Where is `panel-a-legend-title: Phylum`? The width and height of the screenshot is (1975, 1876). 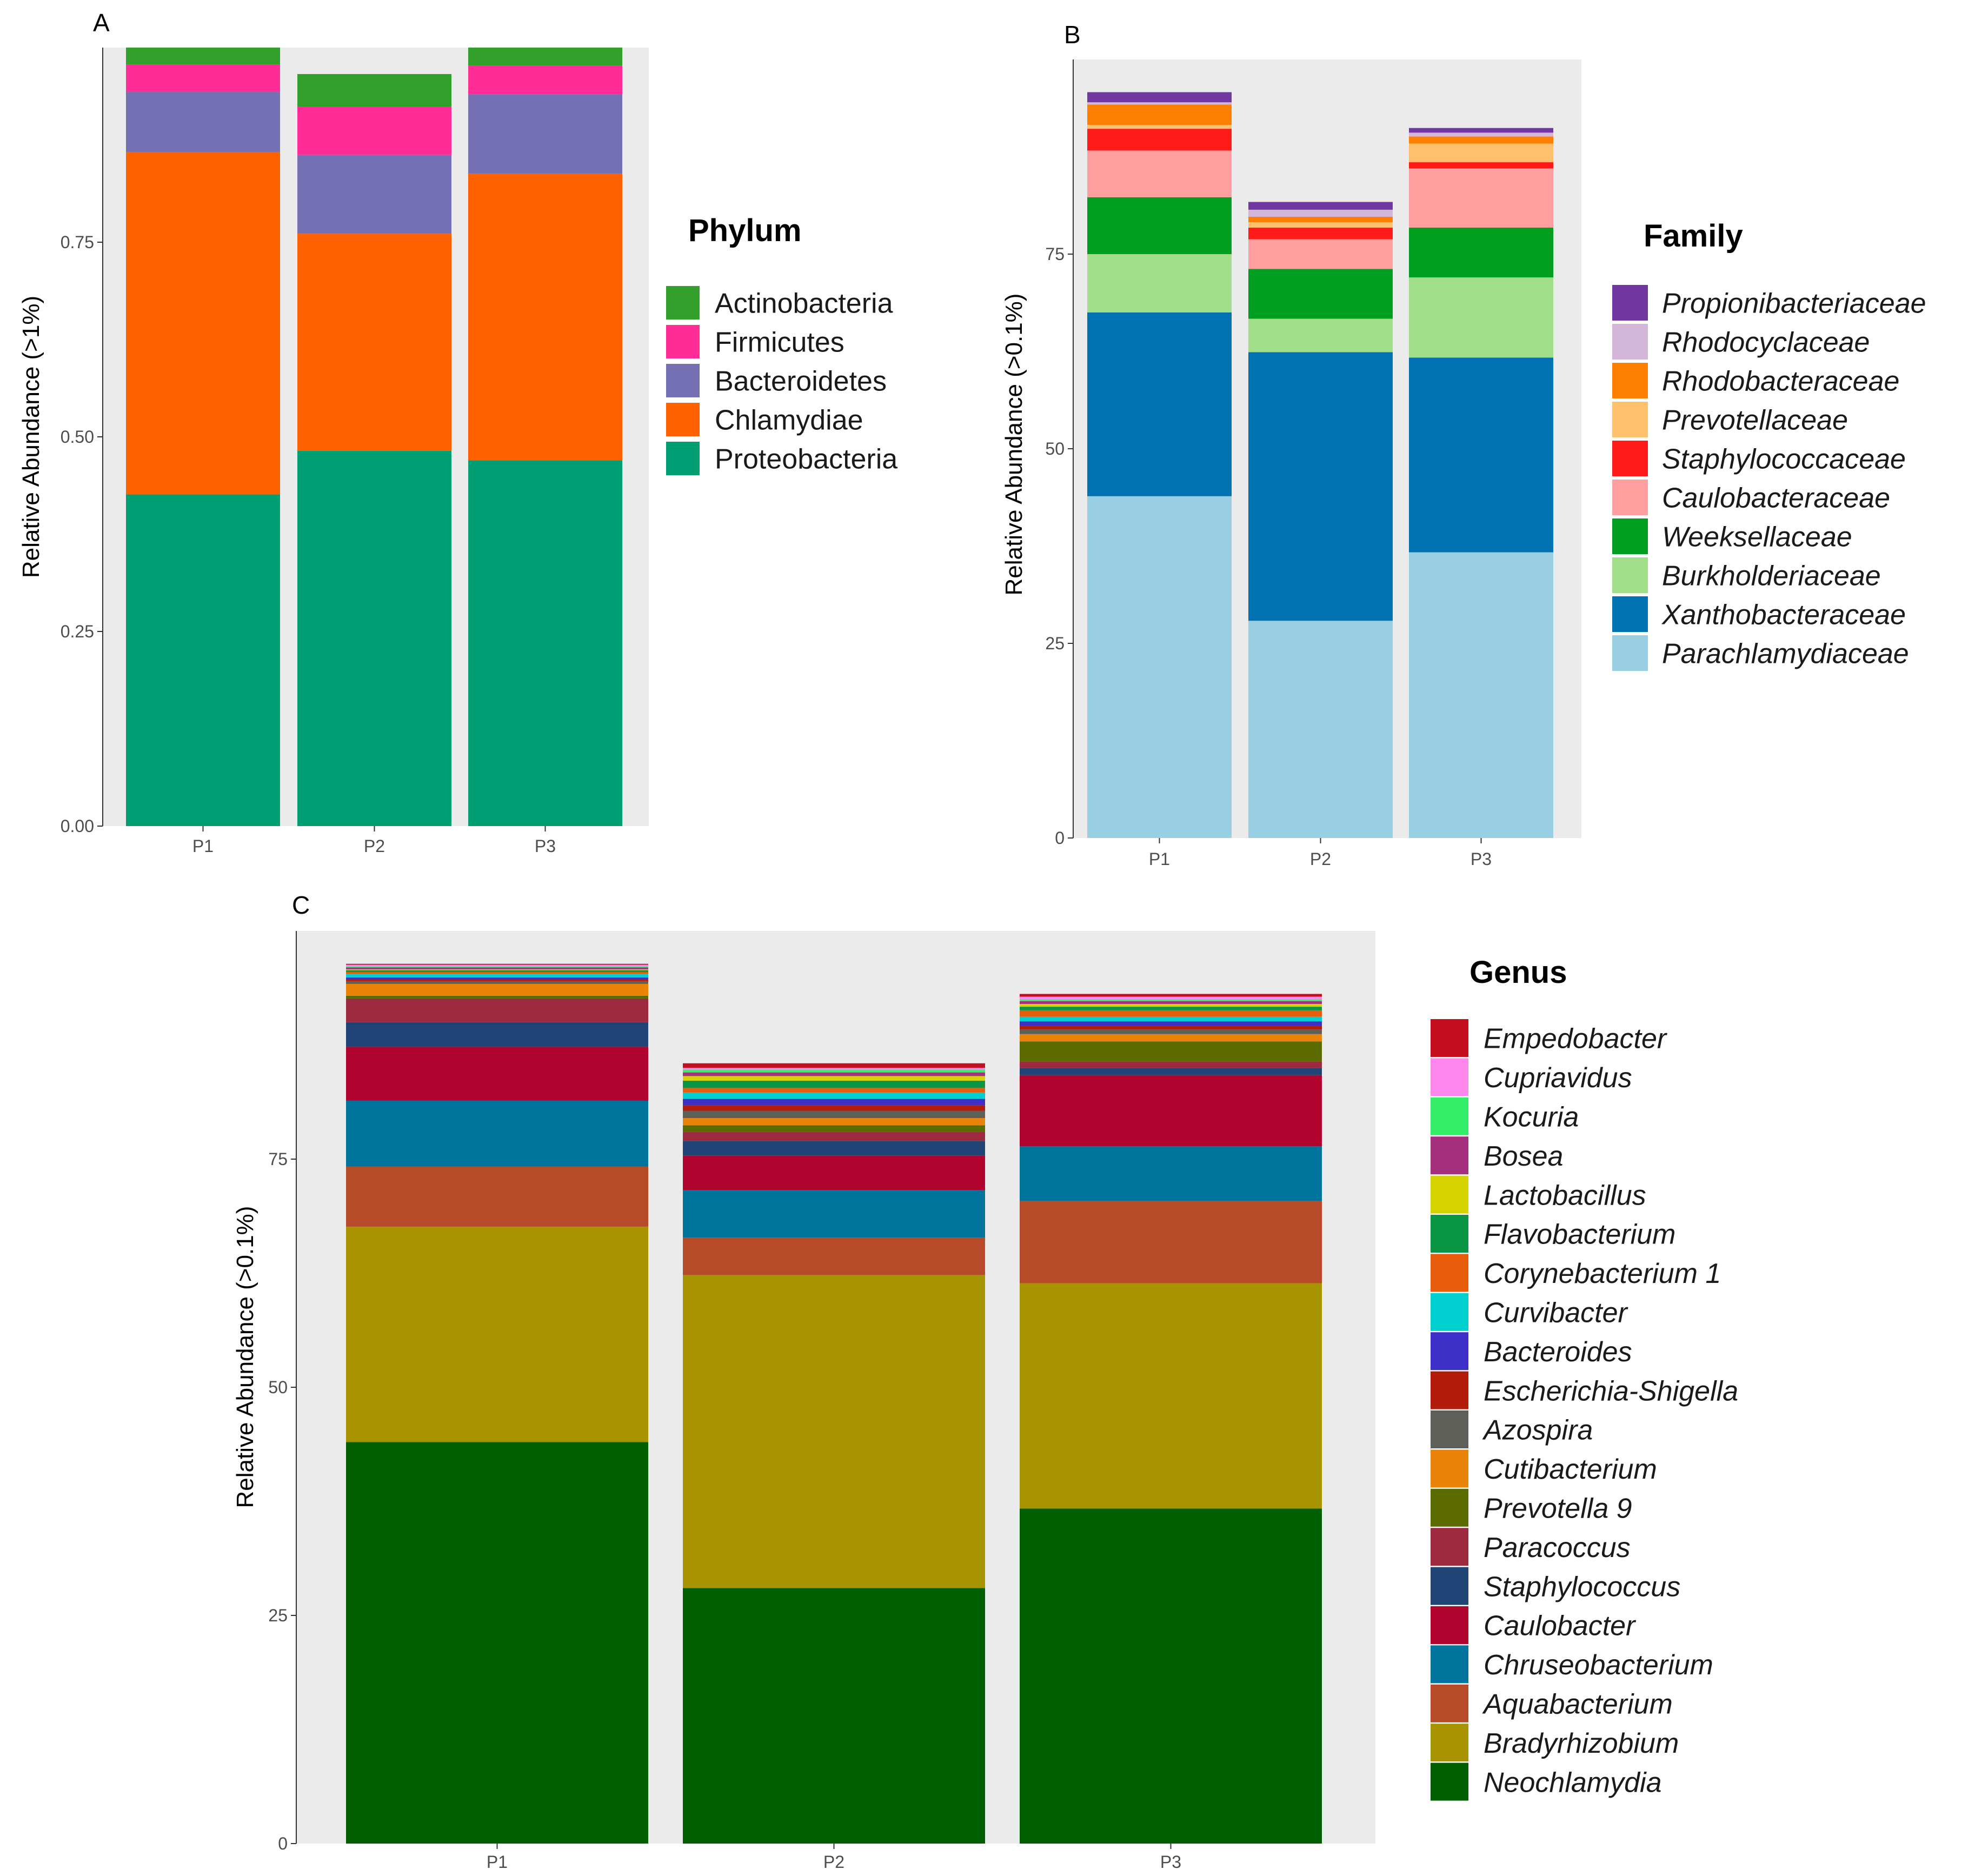
panel-a-legend-title: Phylum is located at coordinates (745, 231).